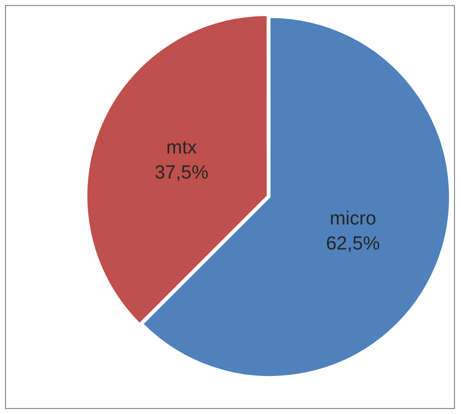 This screenshot has height=414, width=461. I want to click on slice-label: micro, so click(353, 219).